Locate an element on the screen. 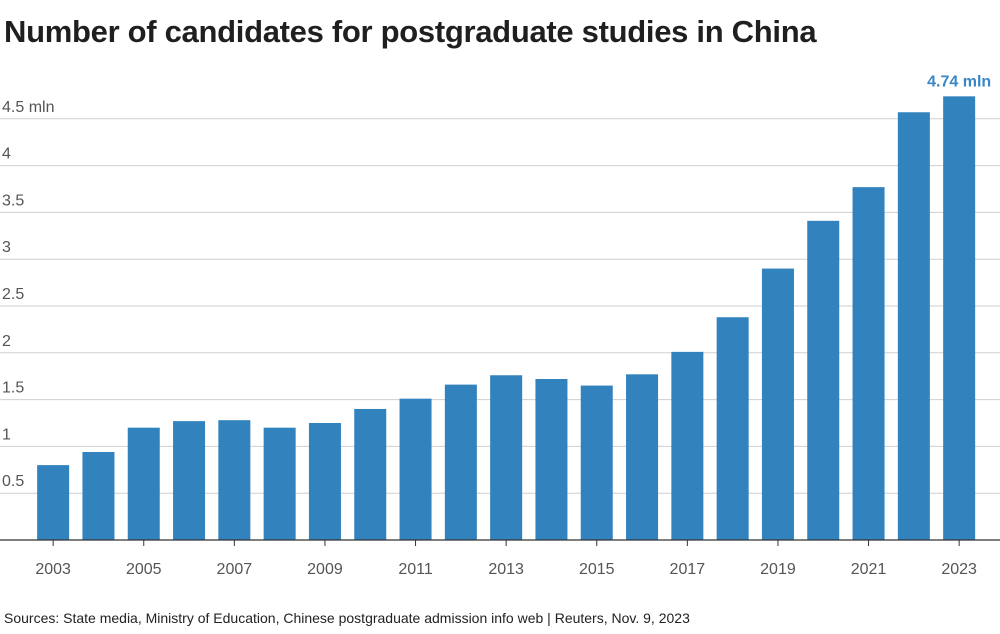  bar-2008 is located at coordinates (279, 483).